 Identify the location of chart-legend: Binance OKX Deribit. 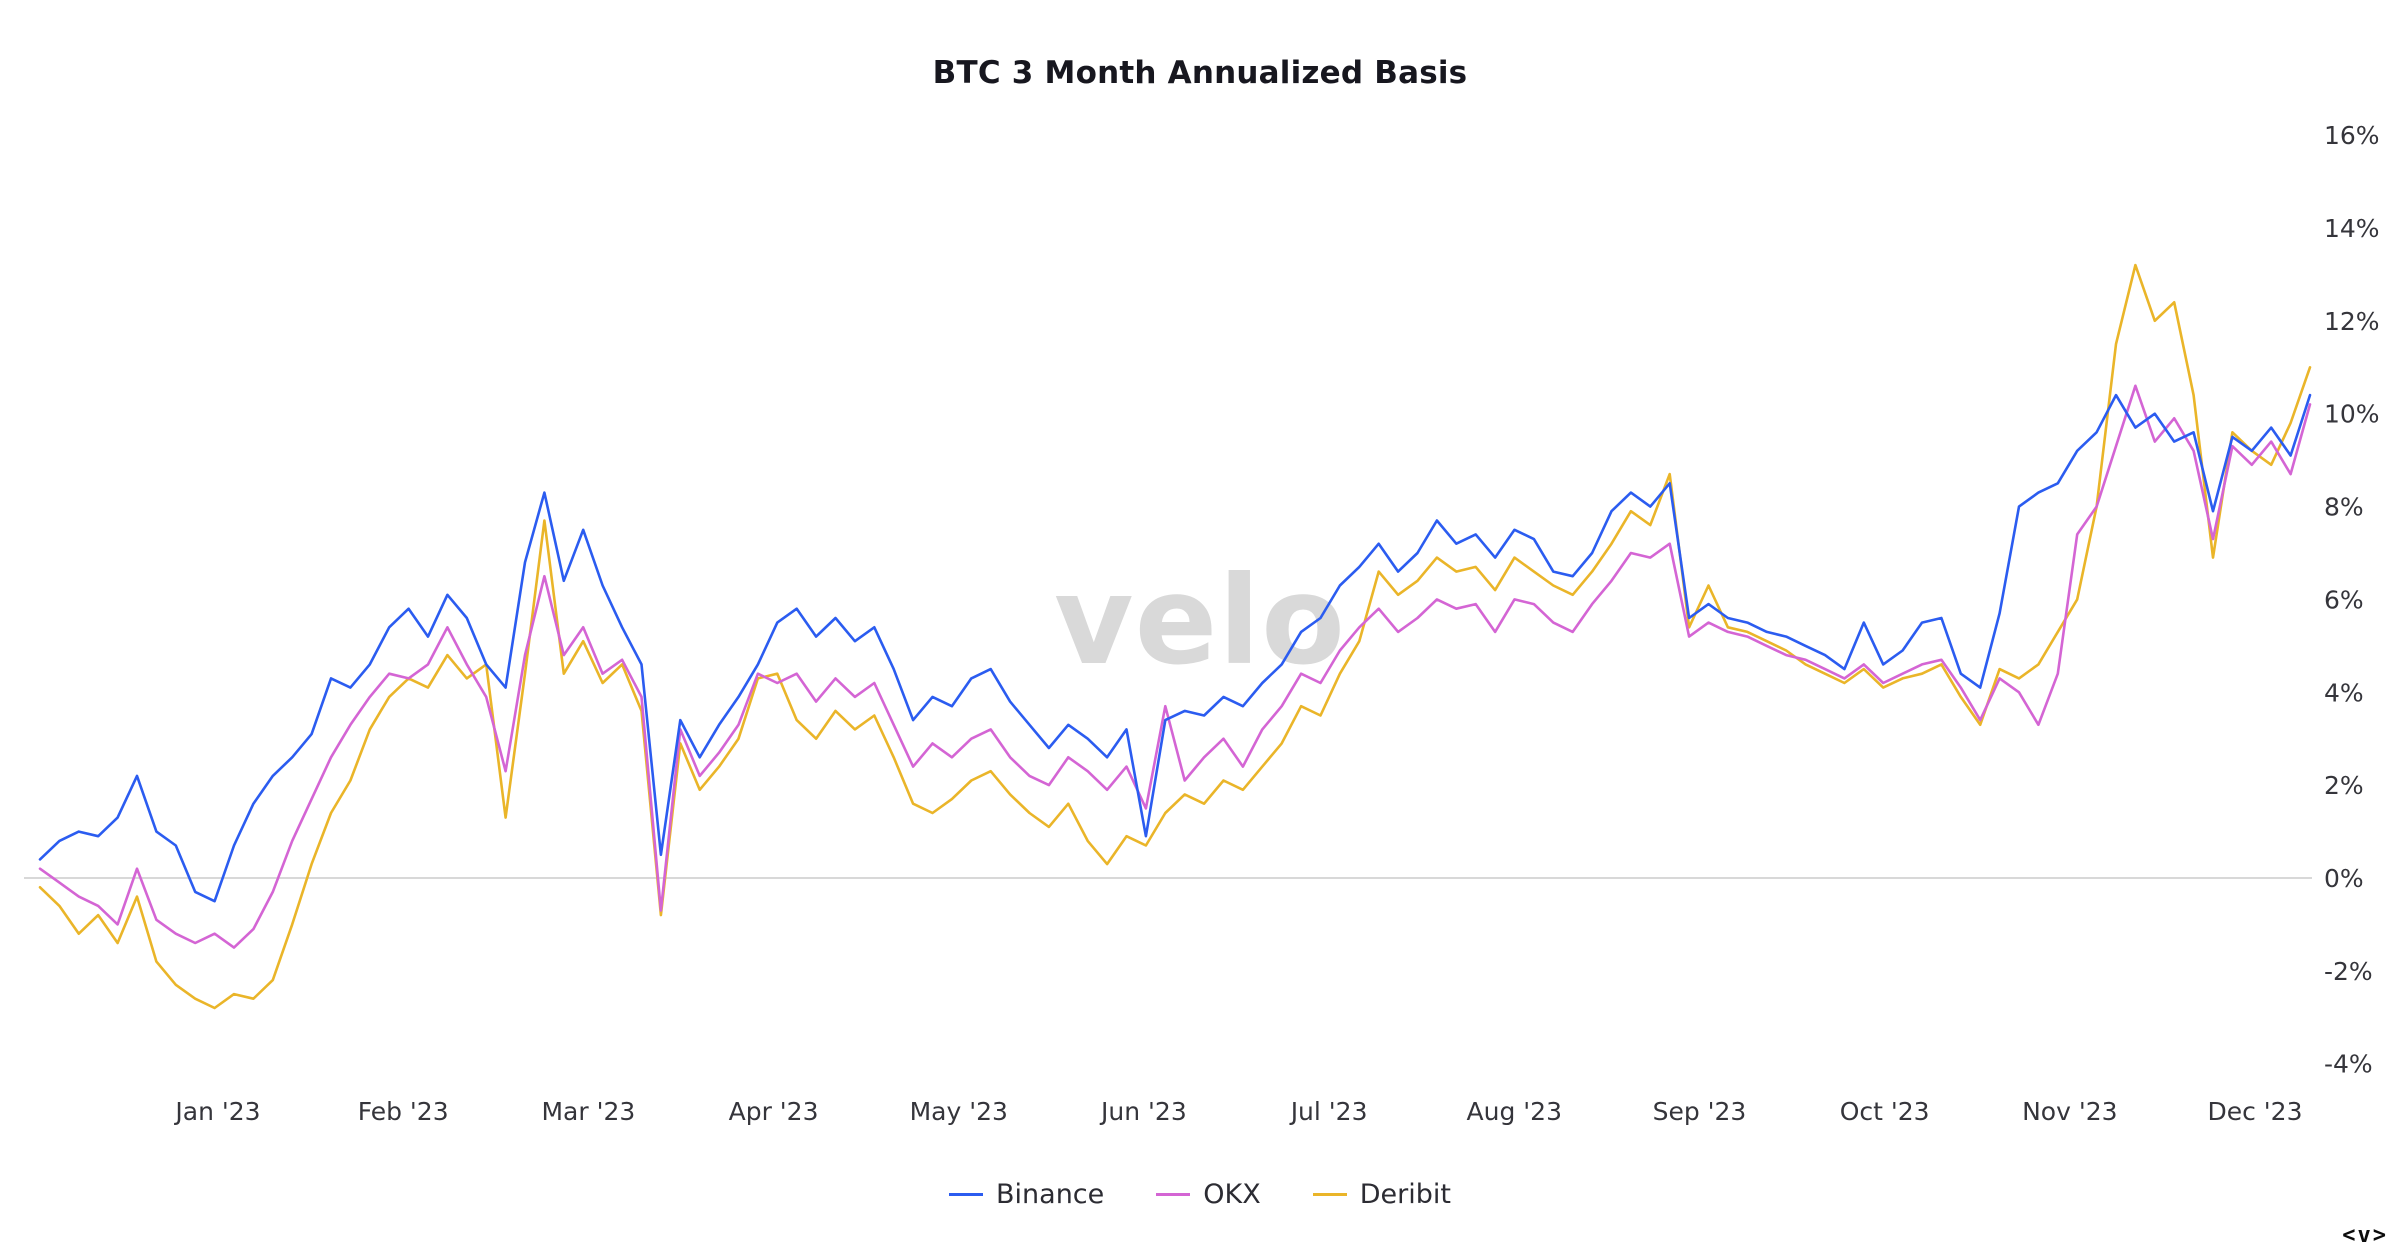
(1200, 1194).